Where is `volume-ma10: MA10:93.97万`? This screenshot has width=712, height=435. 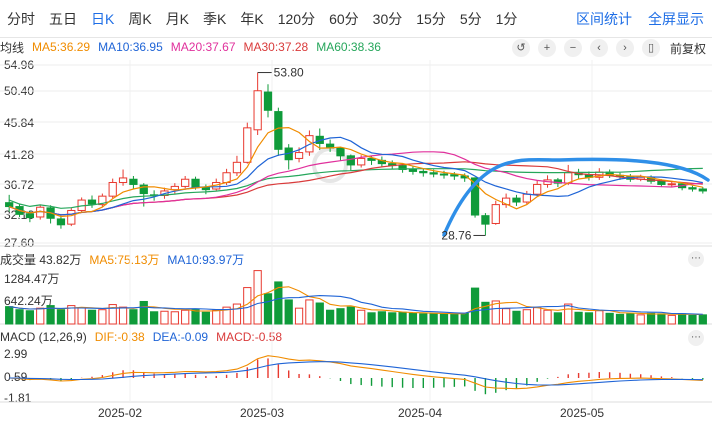 volume-ma10: MA10:93.97万 is located at coordinates (206, 259).